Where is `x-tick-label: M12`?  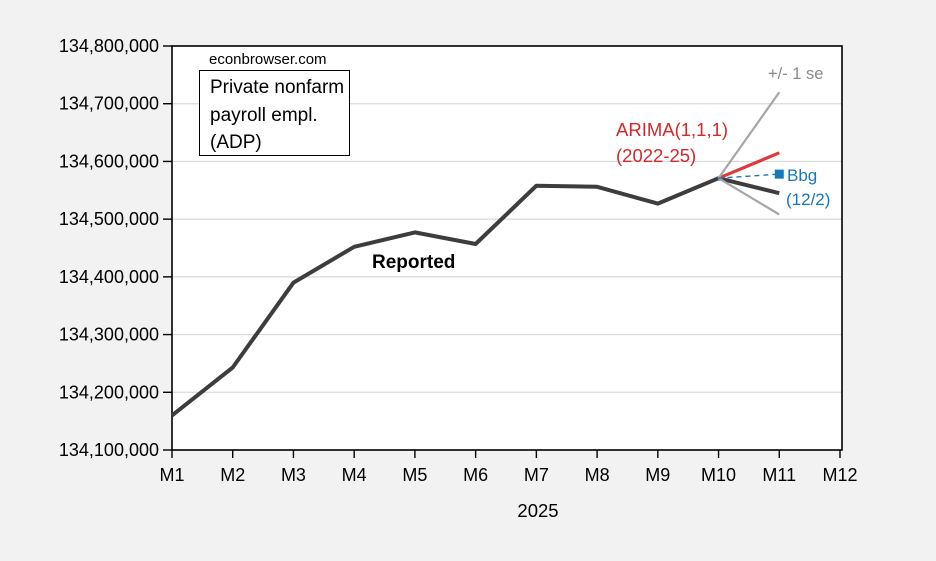
x-tick-label: M12 is located at coordinates (839, 475).